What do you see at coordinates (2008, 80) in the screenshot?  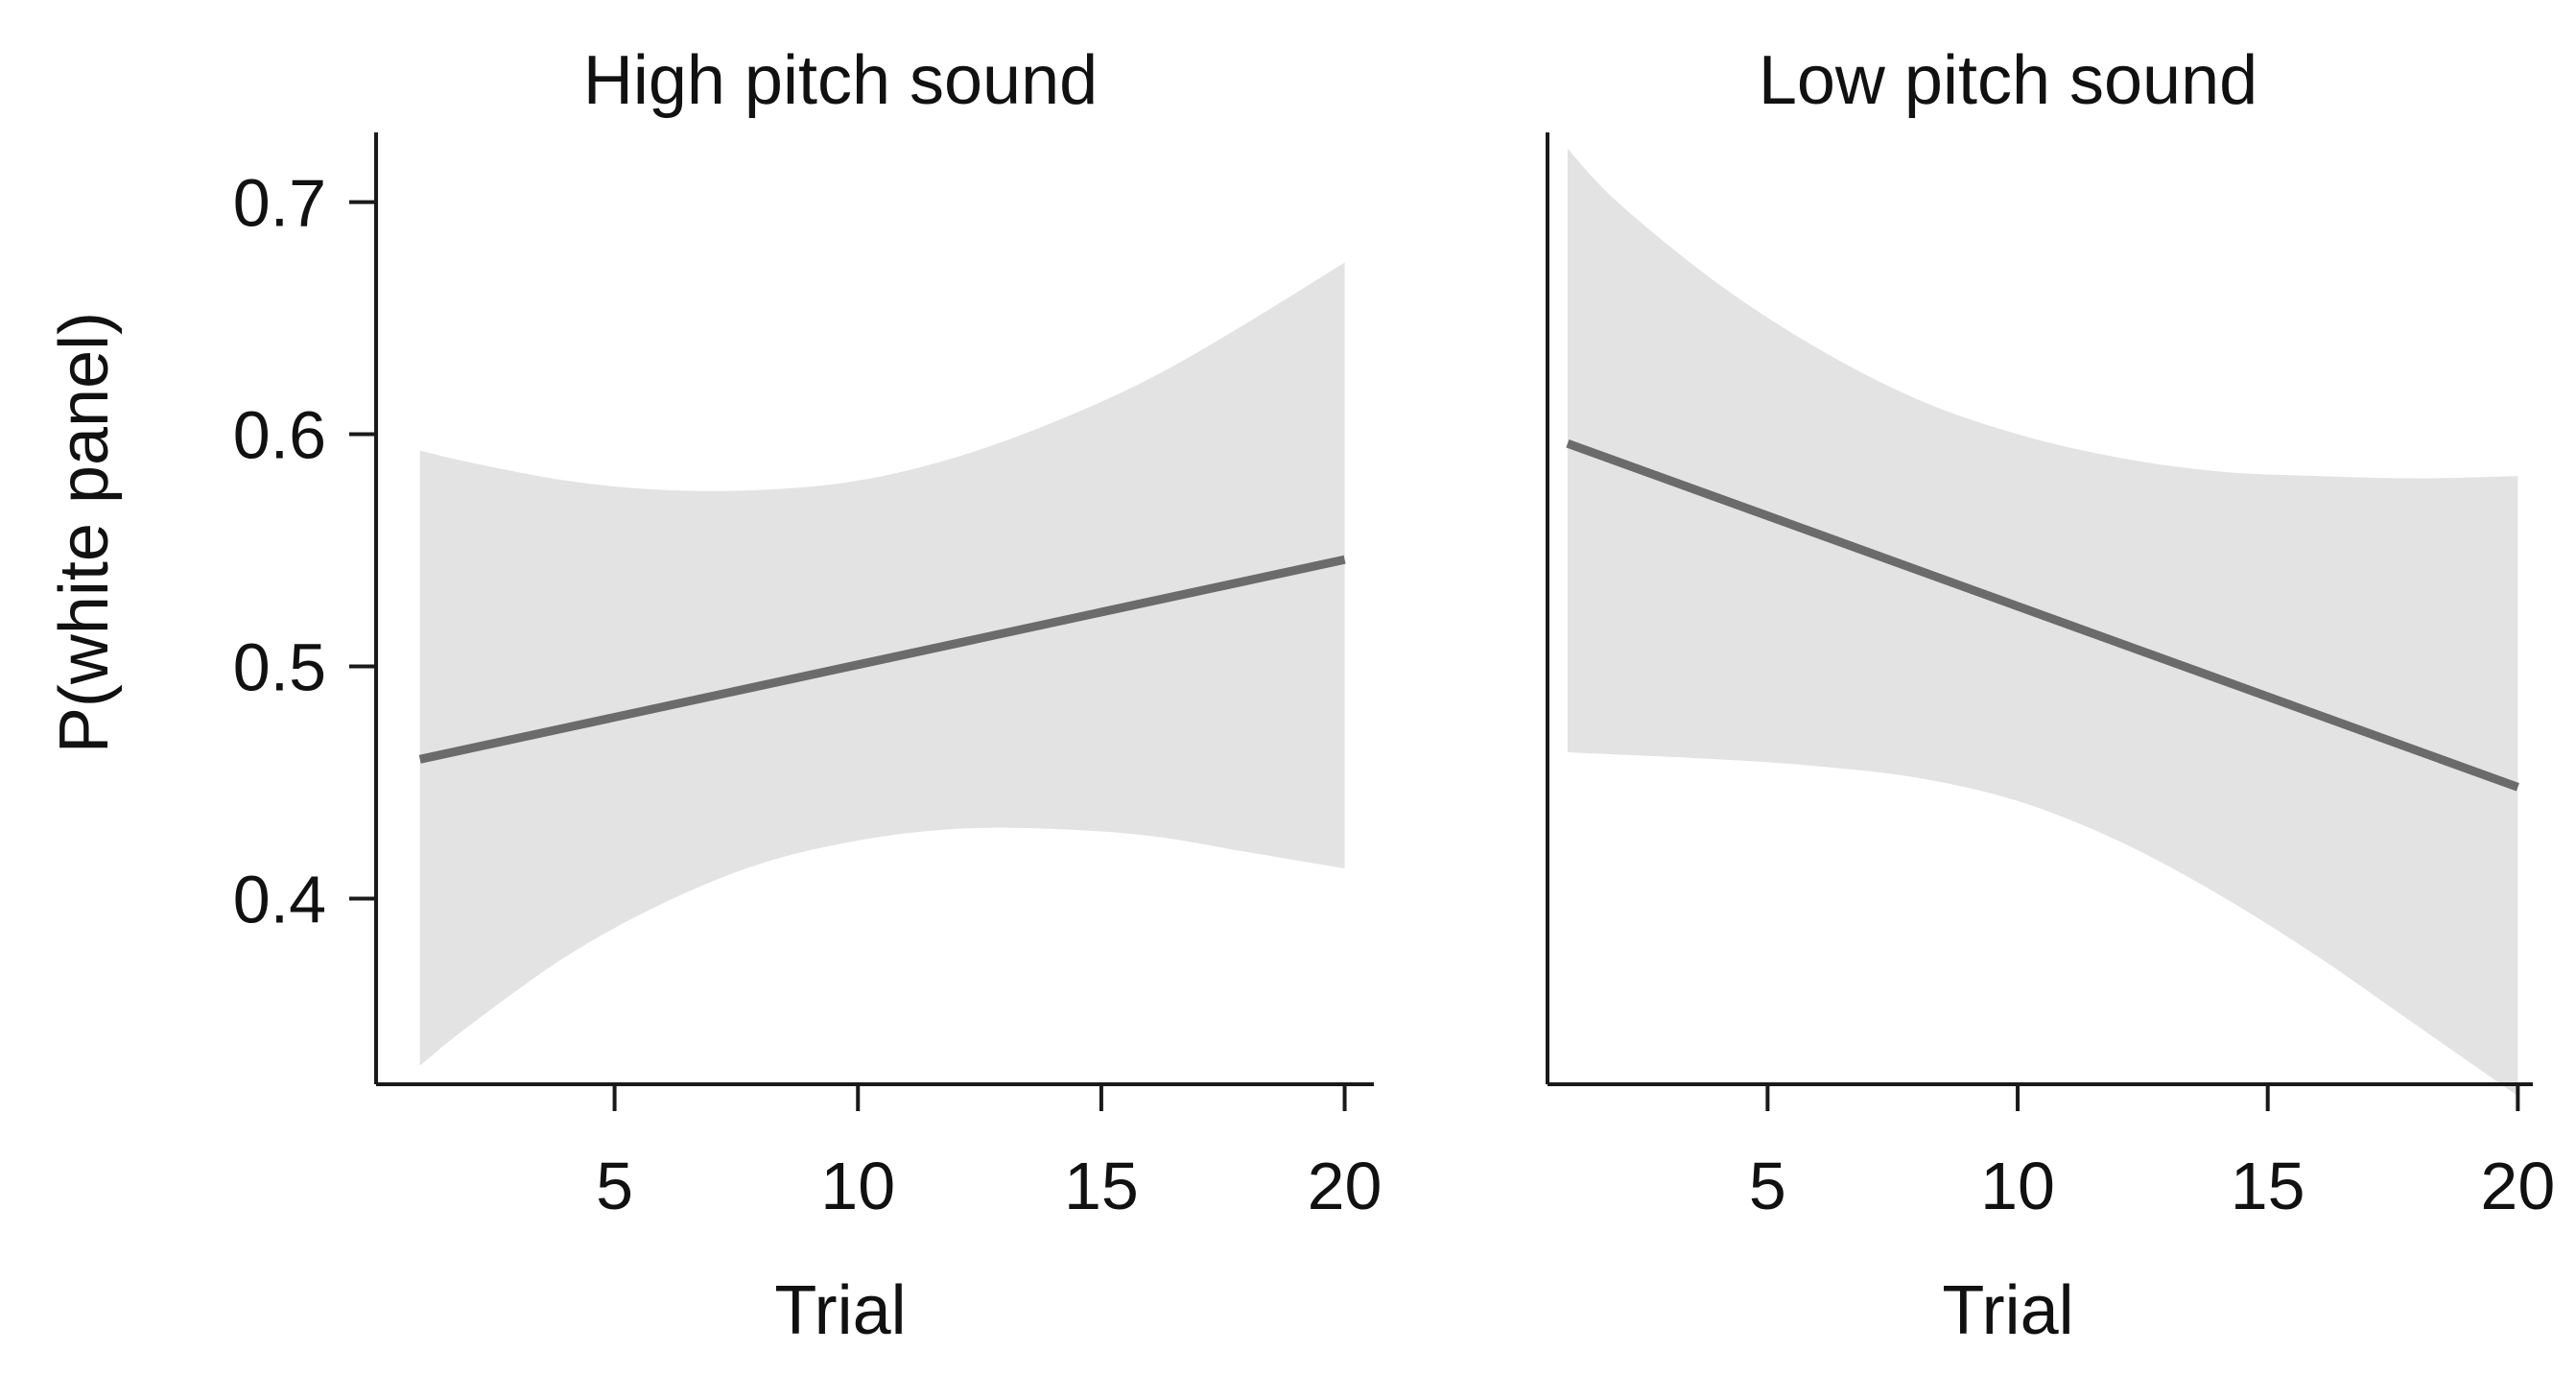 I see `panel-title: Low pitch sound` at bounding box center [2008, 80].